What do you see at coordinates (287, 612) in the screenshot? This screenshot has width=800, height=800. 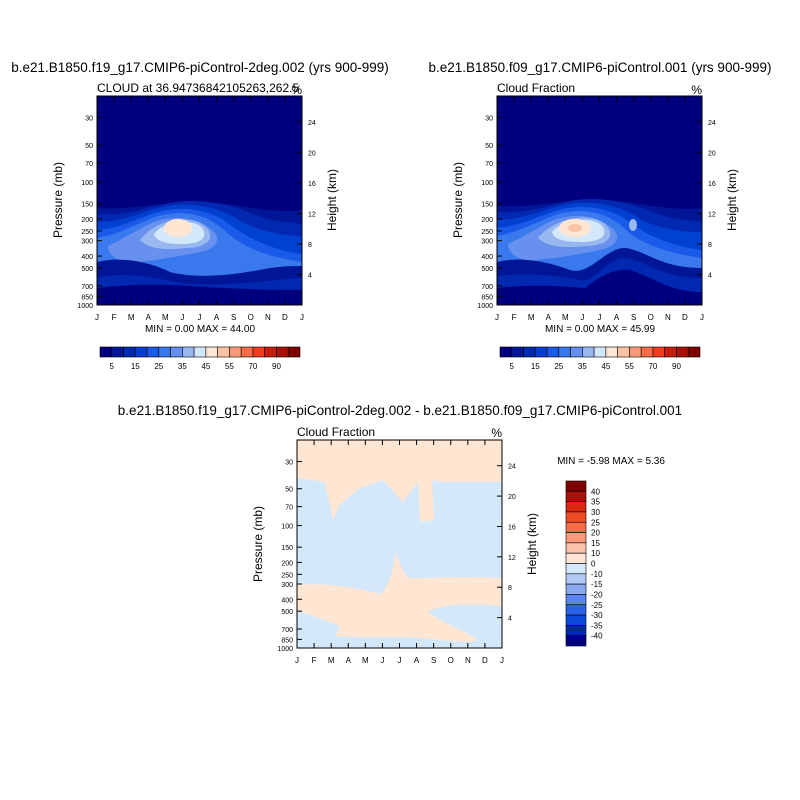 I see `panel-3-ytick-label: 500` at bounding box center [287, 612].